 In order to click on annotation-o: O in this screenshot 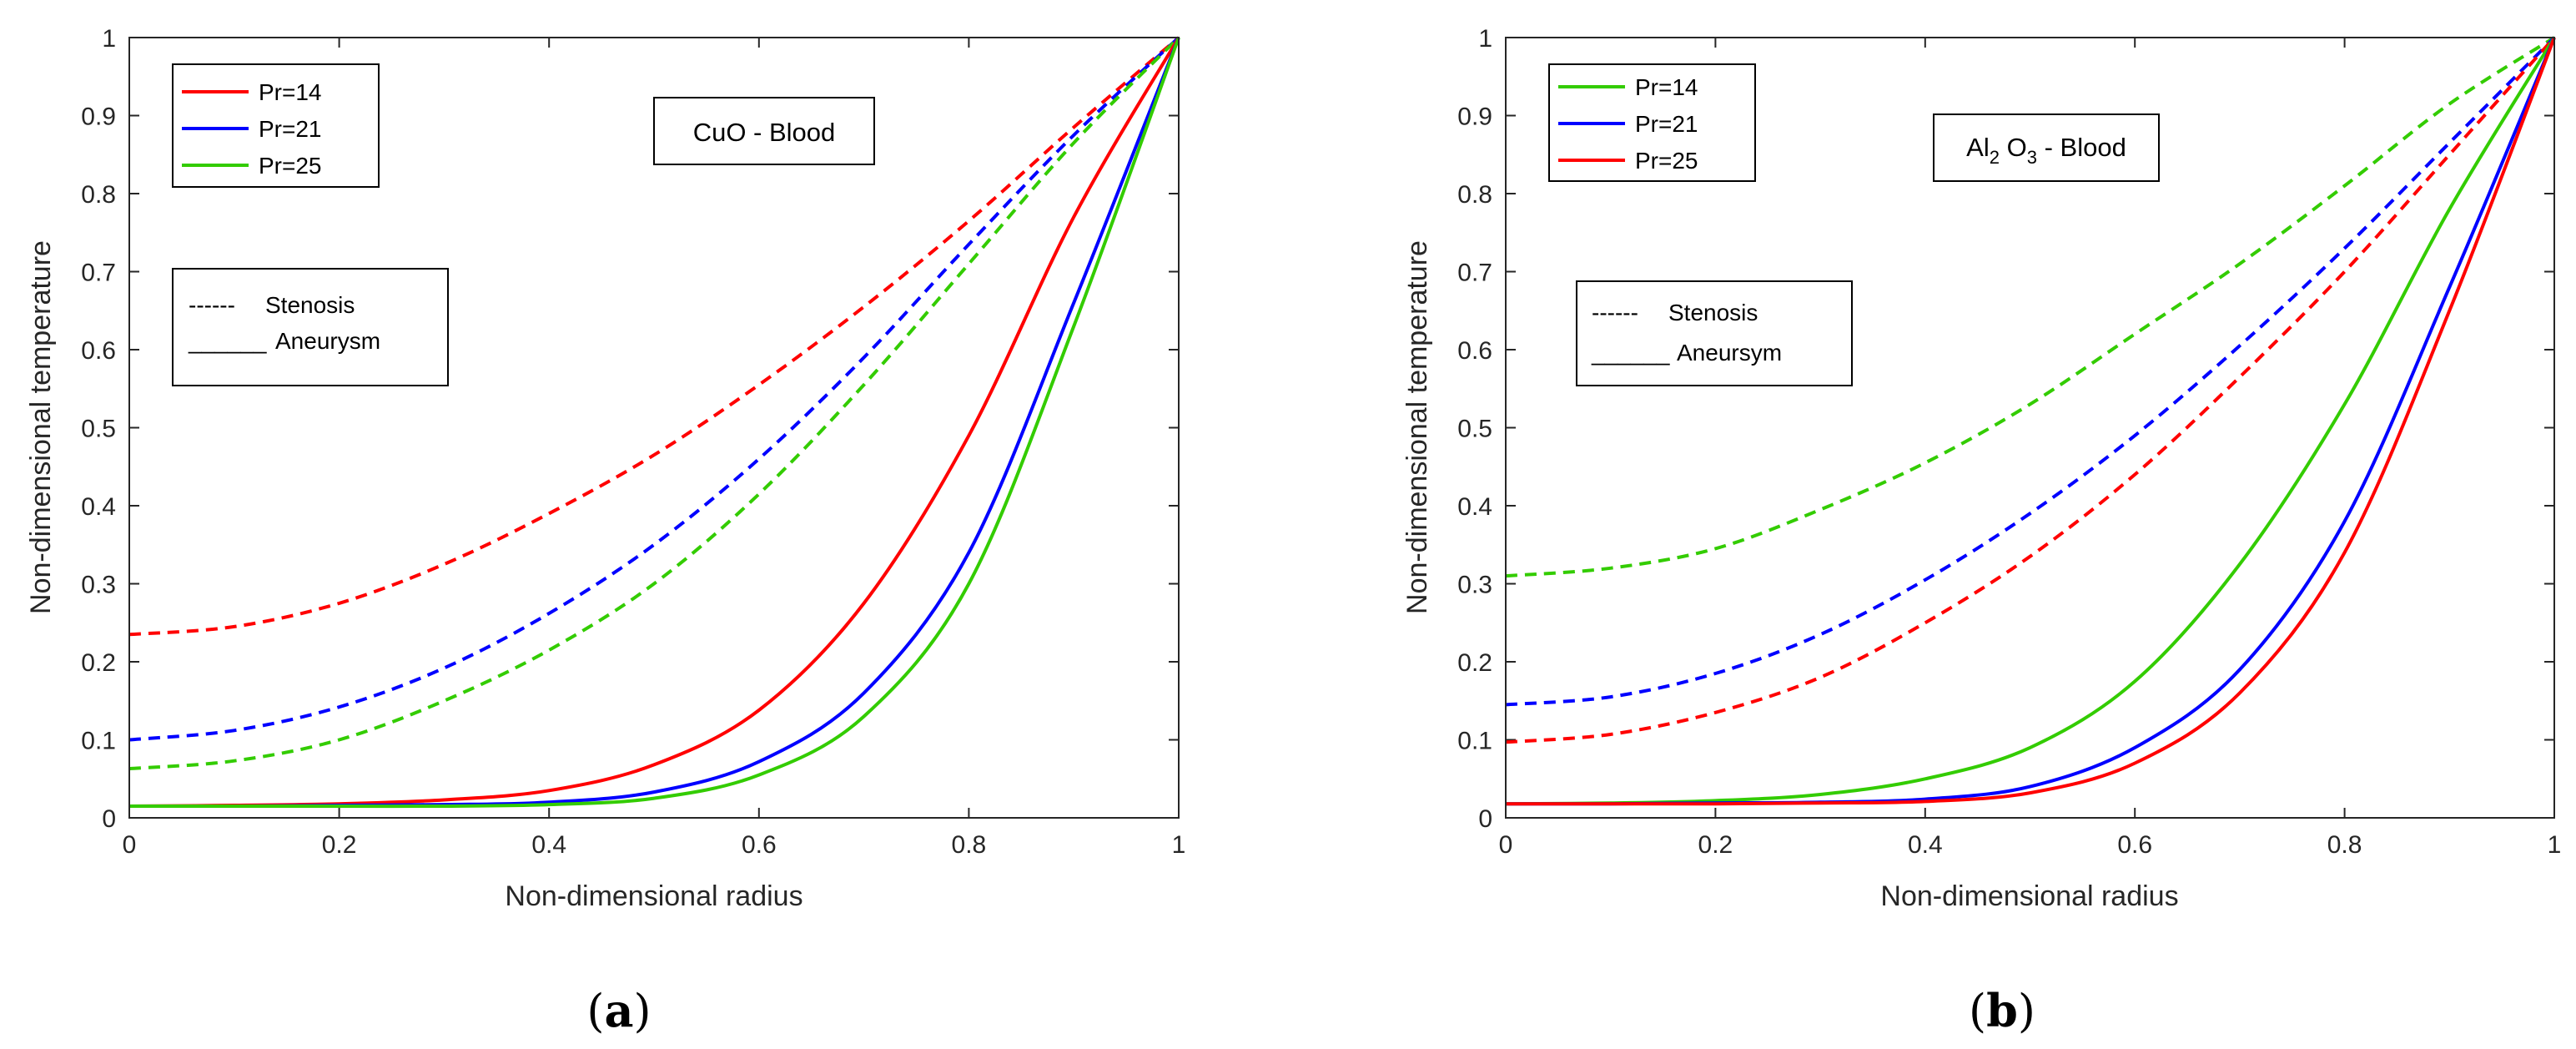, I will do `click(2013, 147)`.